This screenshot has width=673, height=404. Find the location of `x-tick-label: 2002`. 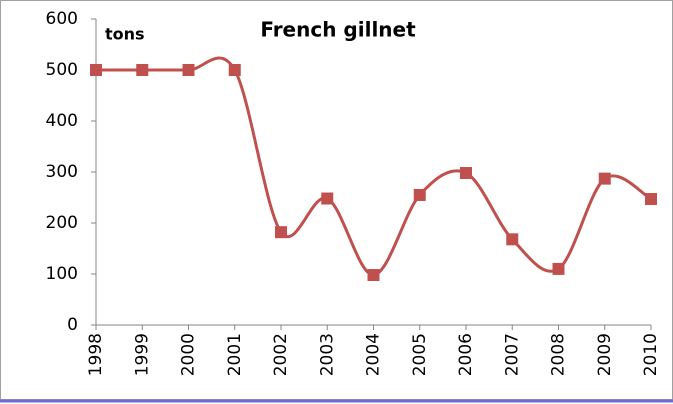

x-tick-label: 2002 is located at coordinates (281, 354).